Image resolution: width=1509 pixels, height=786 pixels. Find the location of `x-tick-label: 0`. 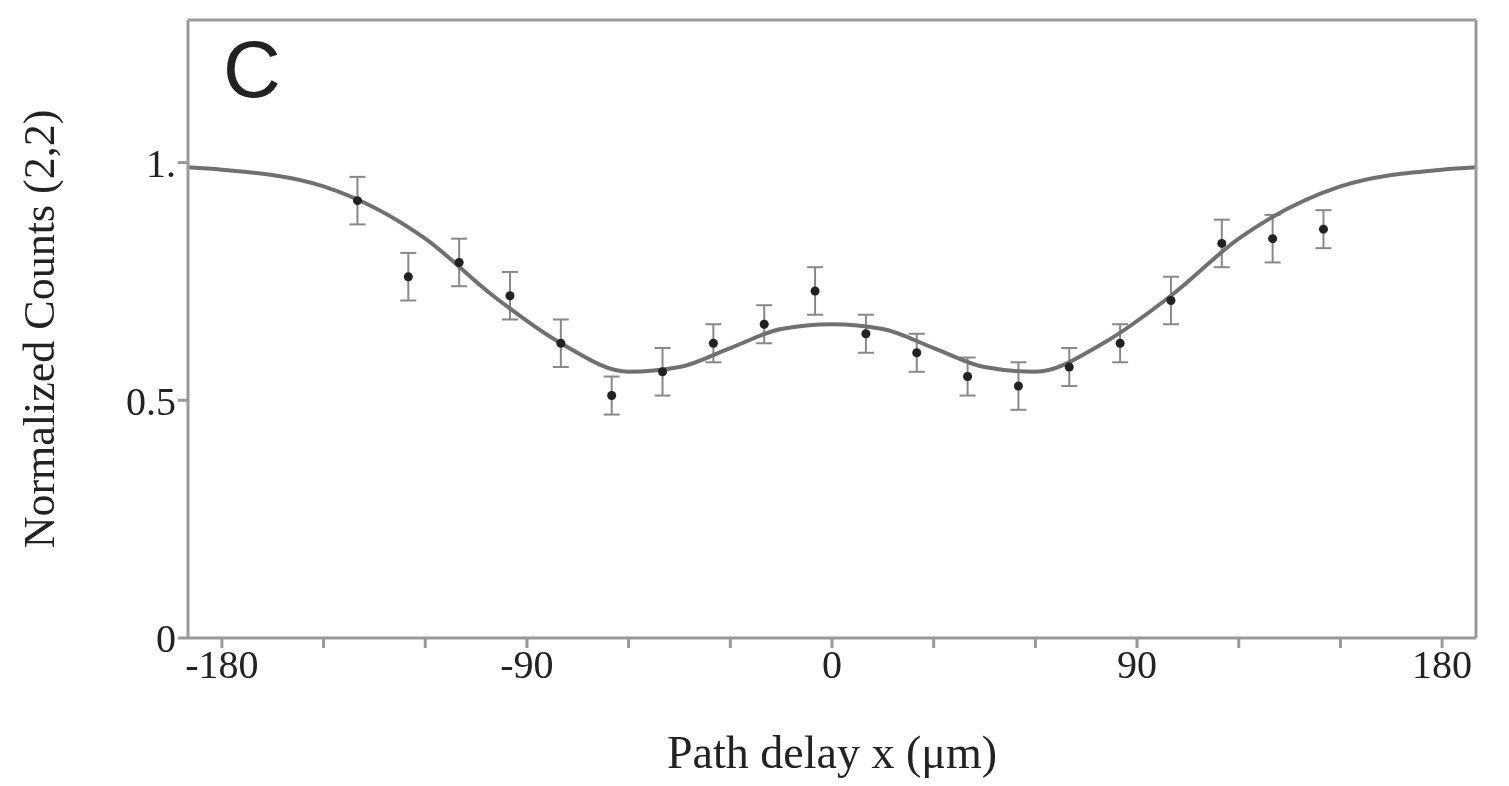

x-tick-label: 0 is located at coordinates (832, 665).